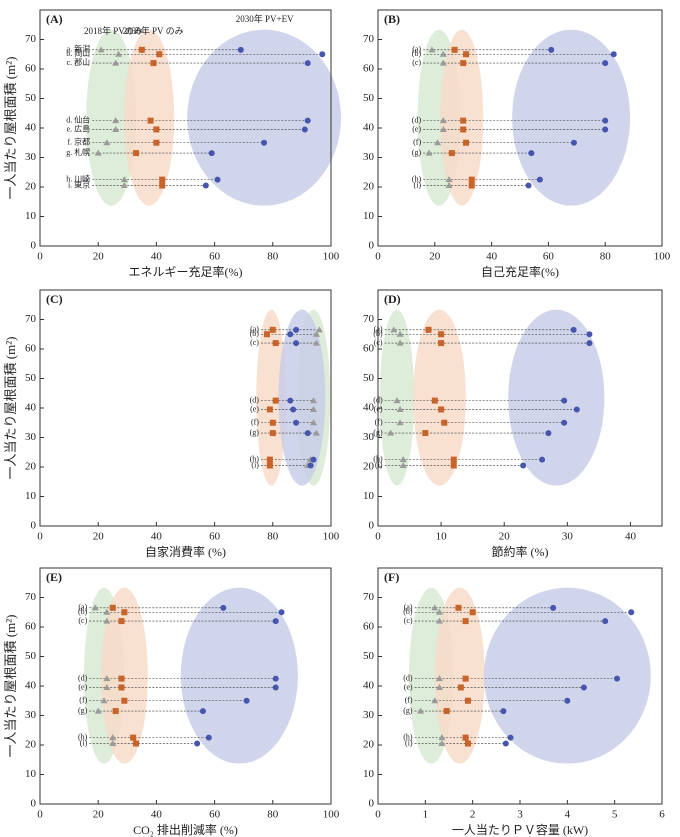 The height and width of the screenshot is (837, 680). I want to click on city-label: (e), so click(82, 686).